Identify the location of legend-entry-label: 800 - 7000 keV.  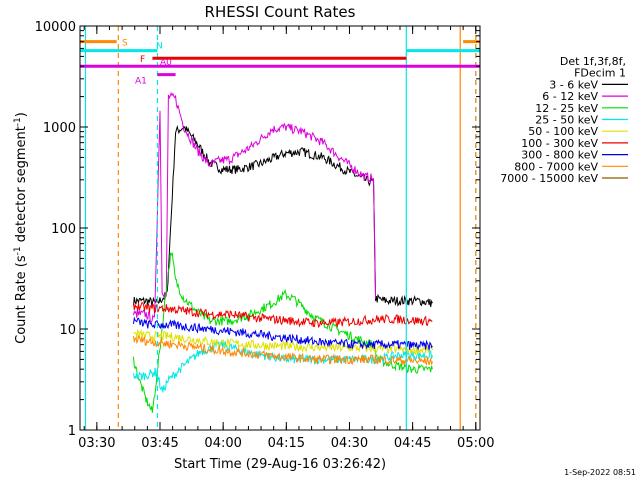
(556, 166).